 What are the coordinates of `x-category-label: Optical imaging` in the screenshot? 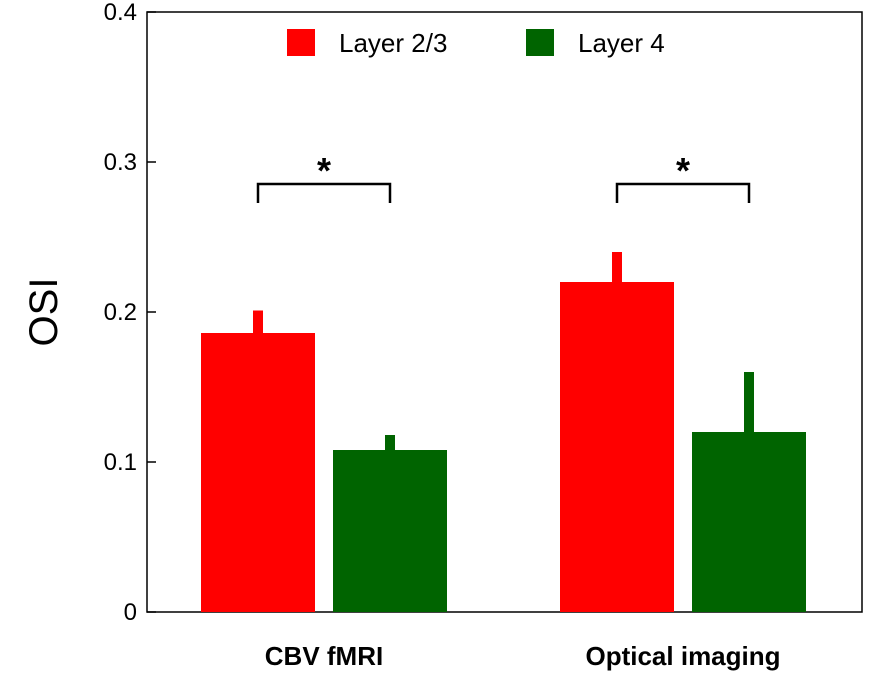 It's located at (682, 656).